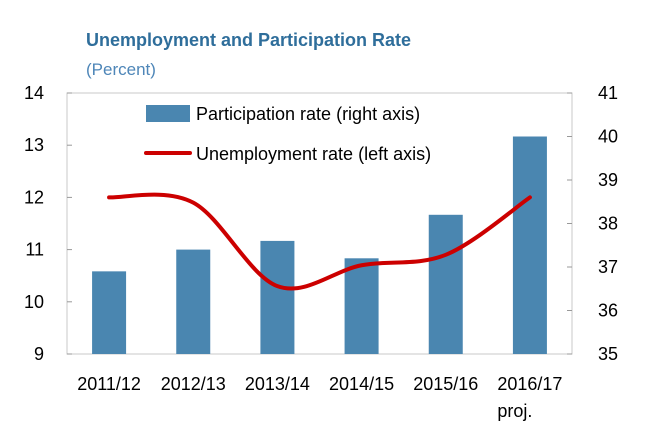  What do you see at coordinates (361, 306) in the screenshot?
I see `bar-2014/15` at bounding box center [361, 306].